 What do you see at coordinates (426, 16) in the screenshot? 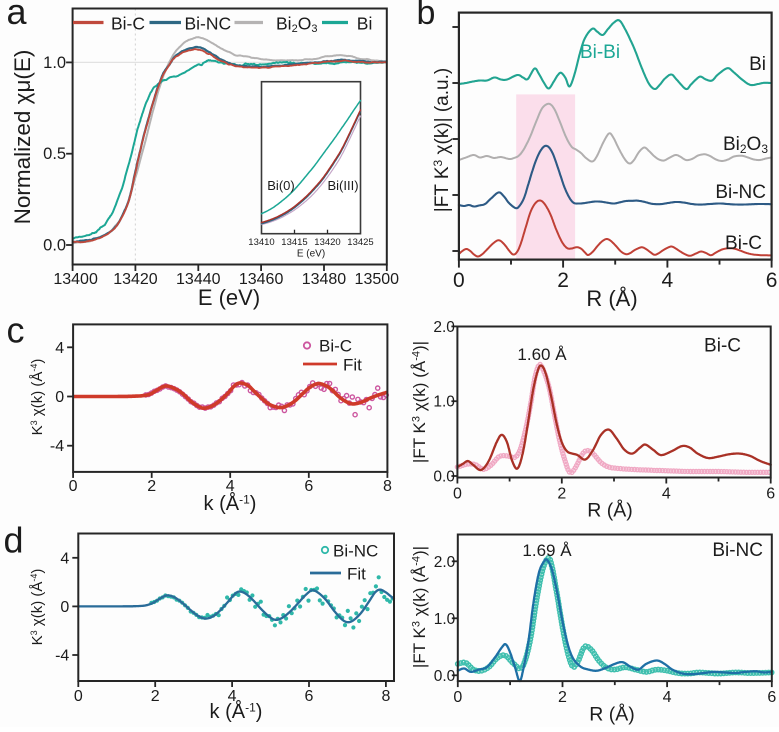
I see `svg-text: b` at bounding box center [426, 16].